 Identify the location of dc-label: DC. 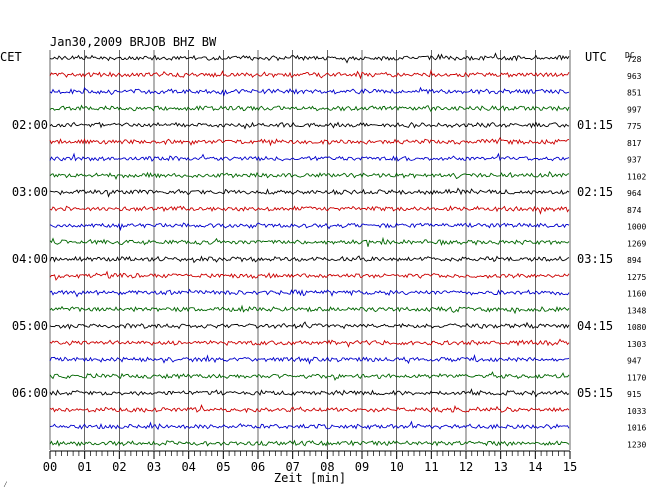
(630, 55).